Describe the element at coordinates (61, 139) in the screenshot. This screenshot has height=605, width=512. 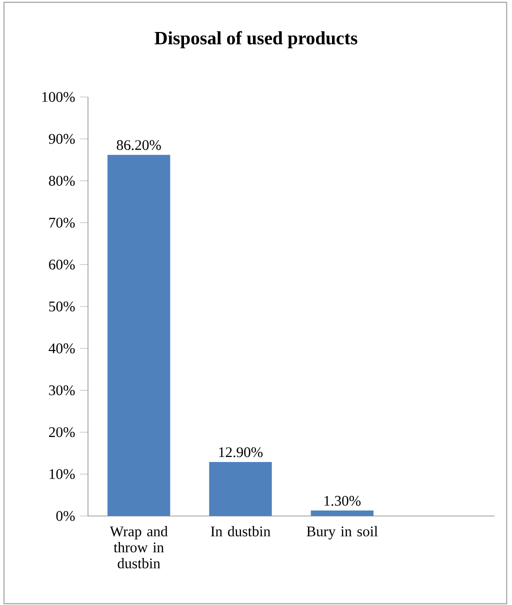
I see `y-tick-label: 90%` at that location.